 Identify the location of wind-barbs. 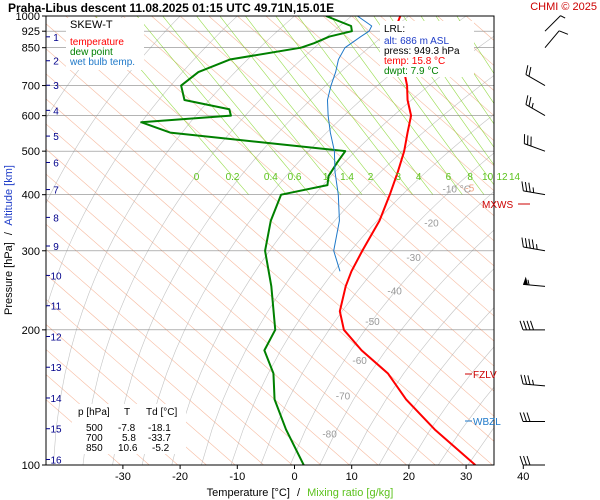
(544, 240).